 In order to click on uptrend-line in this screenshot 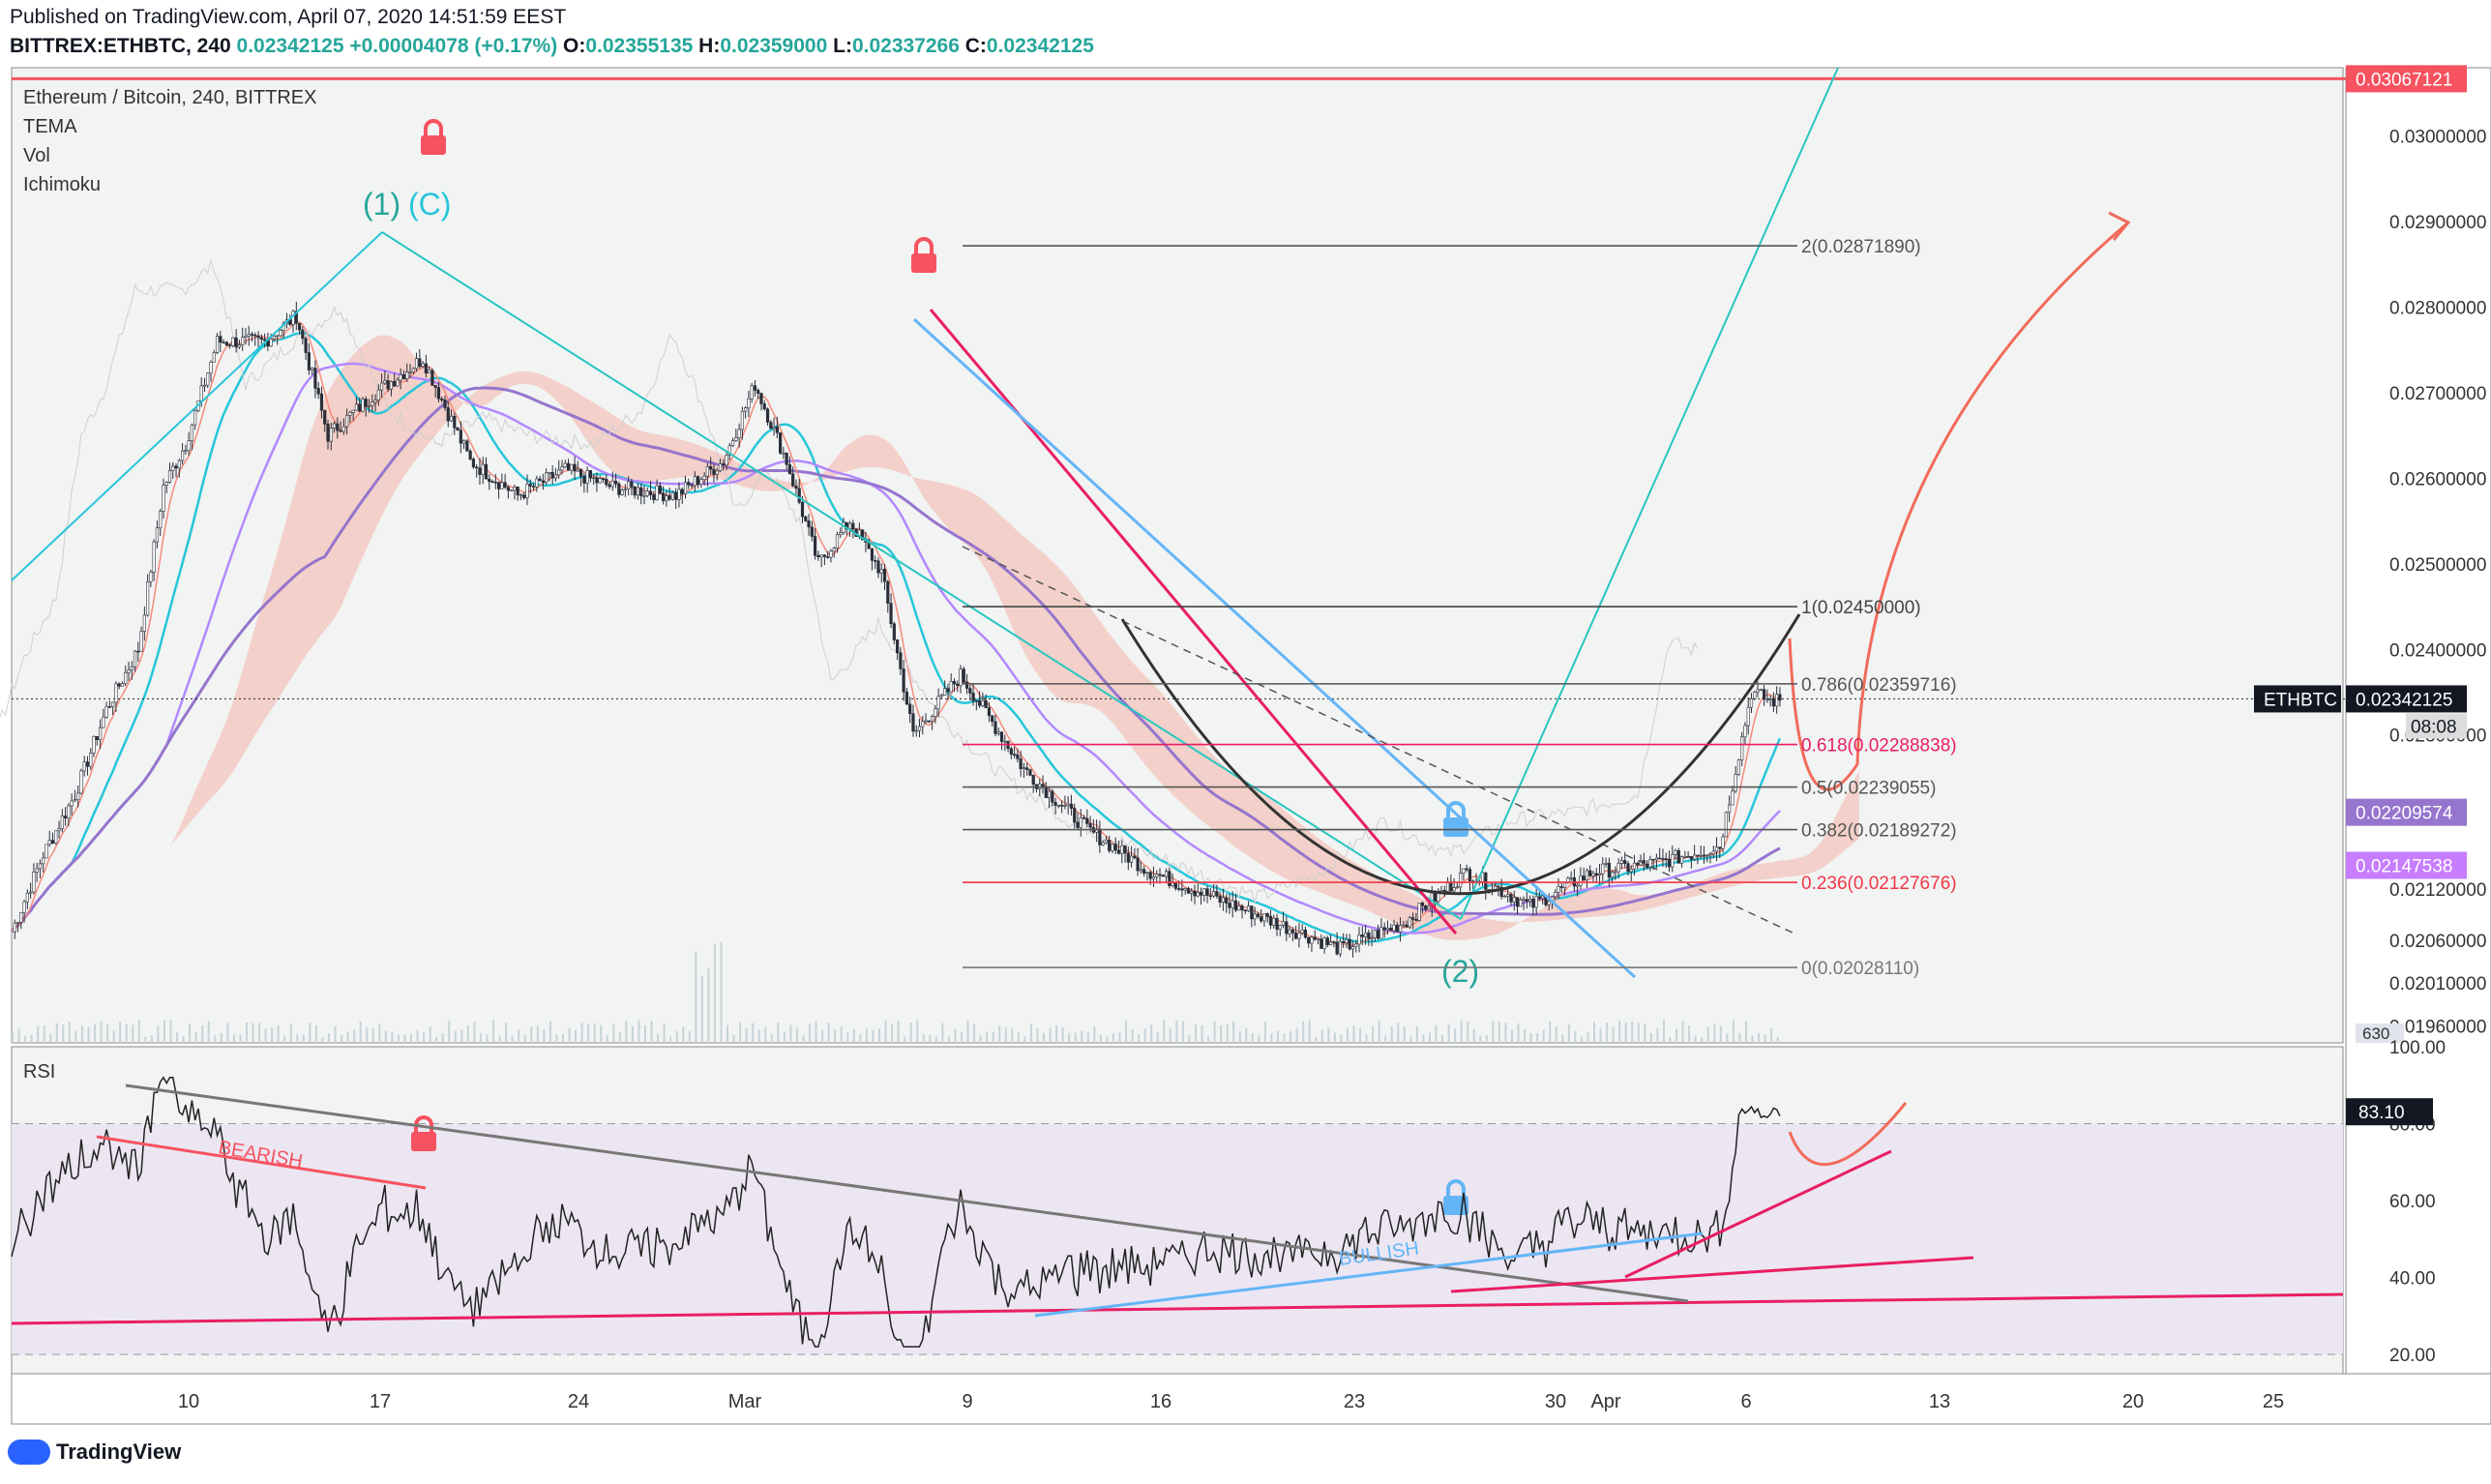, I will do `click(197, 406)`.